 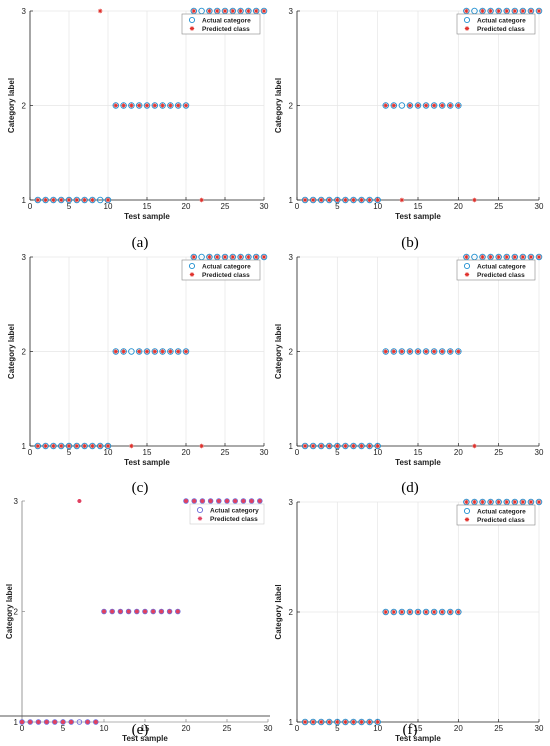 What do you see at coordinates (467, 519) in the screenshot?
I see `legend-predicted-marker` at bounding box center [467, 519].